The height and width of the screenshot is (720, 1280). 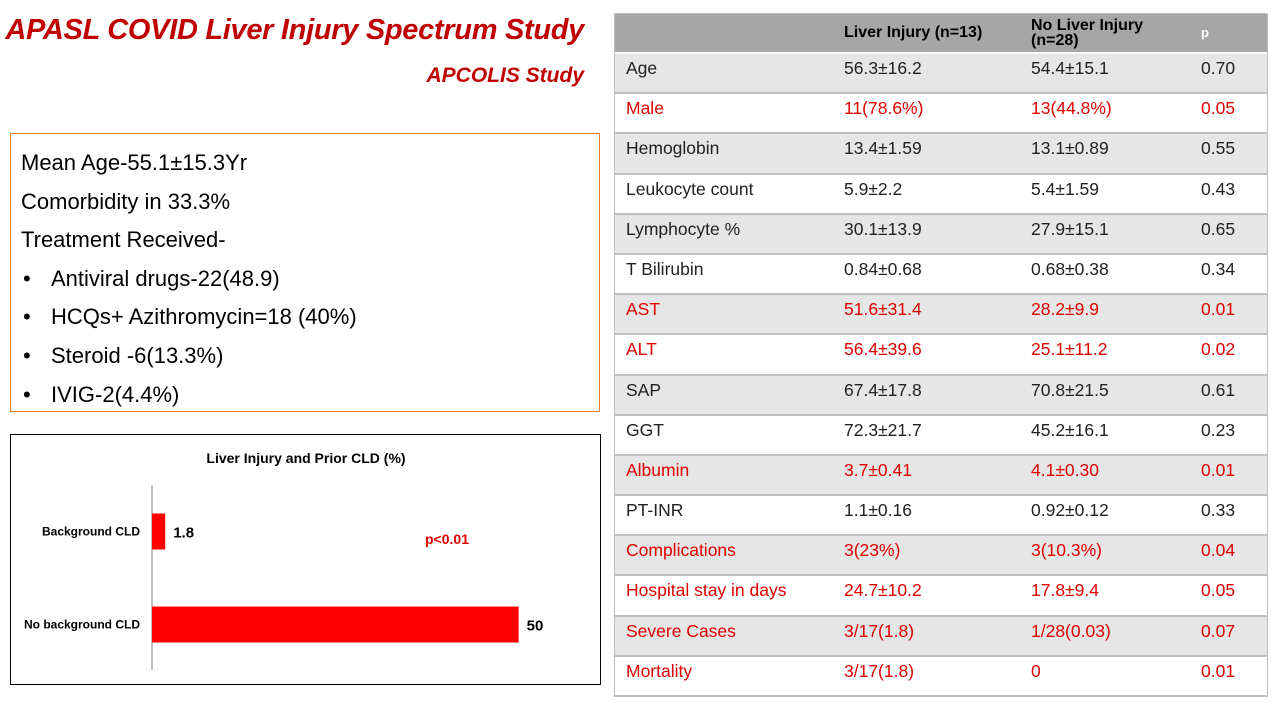 I want to click on row-label: Severe Cases, so click(x=681, y=630).